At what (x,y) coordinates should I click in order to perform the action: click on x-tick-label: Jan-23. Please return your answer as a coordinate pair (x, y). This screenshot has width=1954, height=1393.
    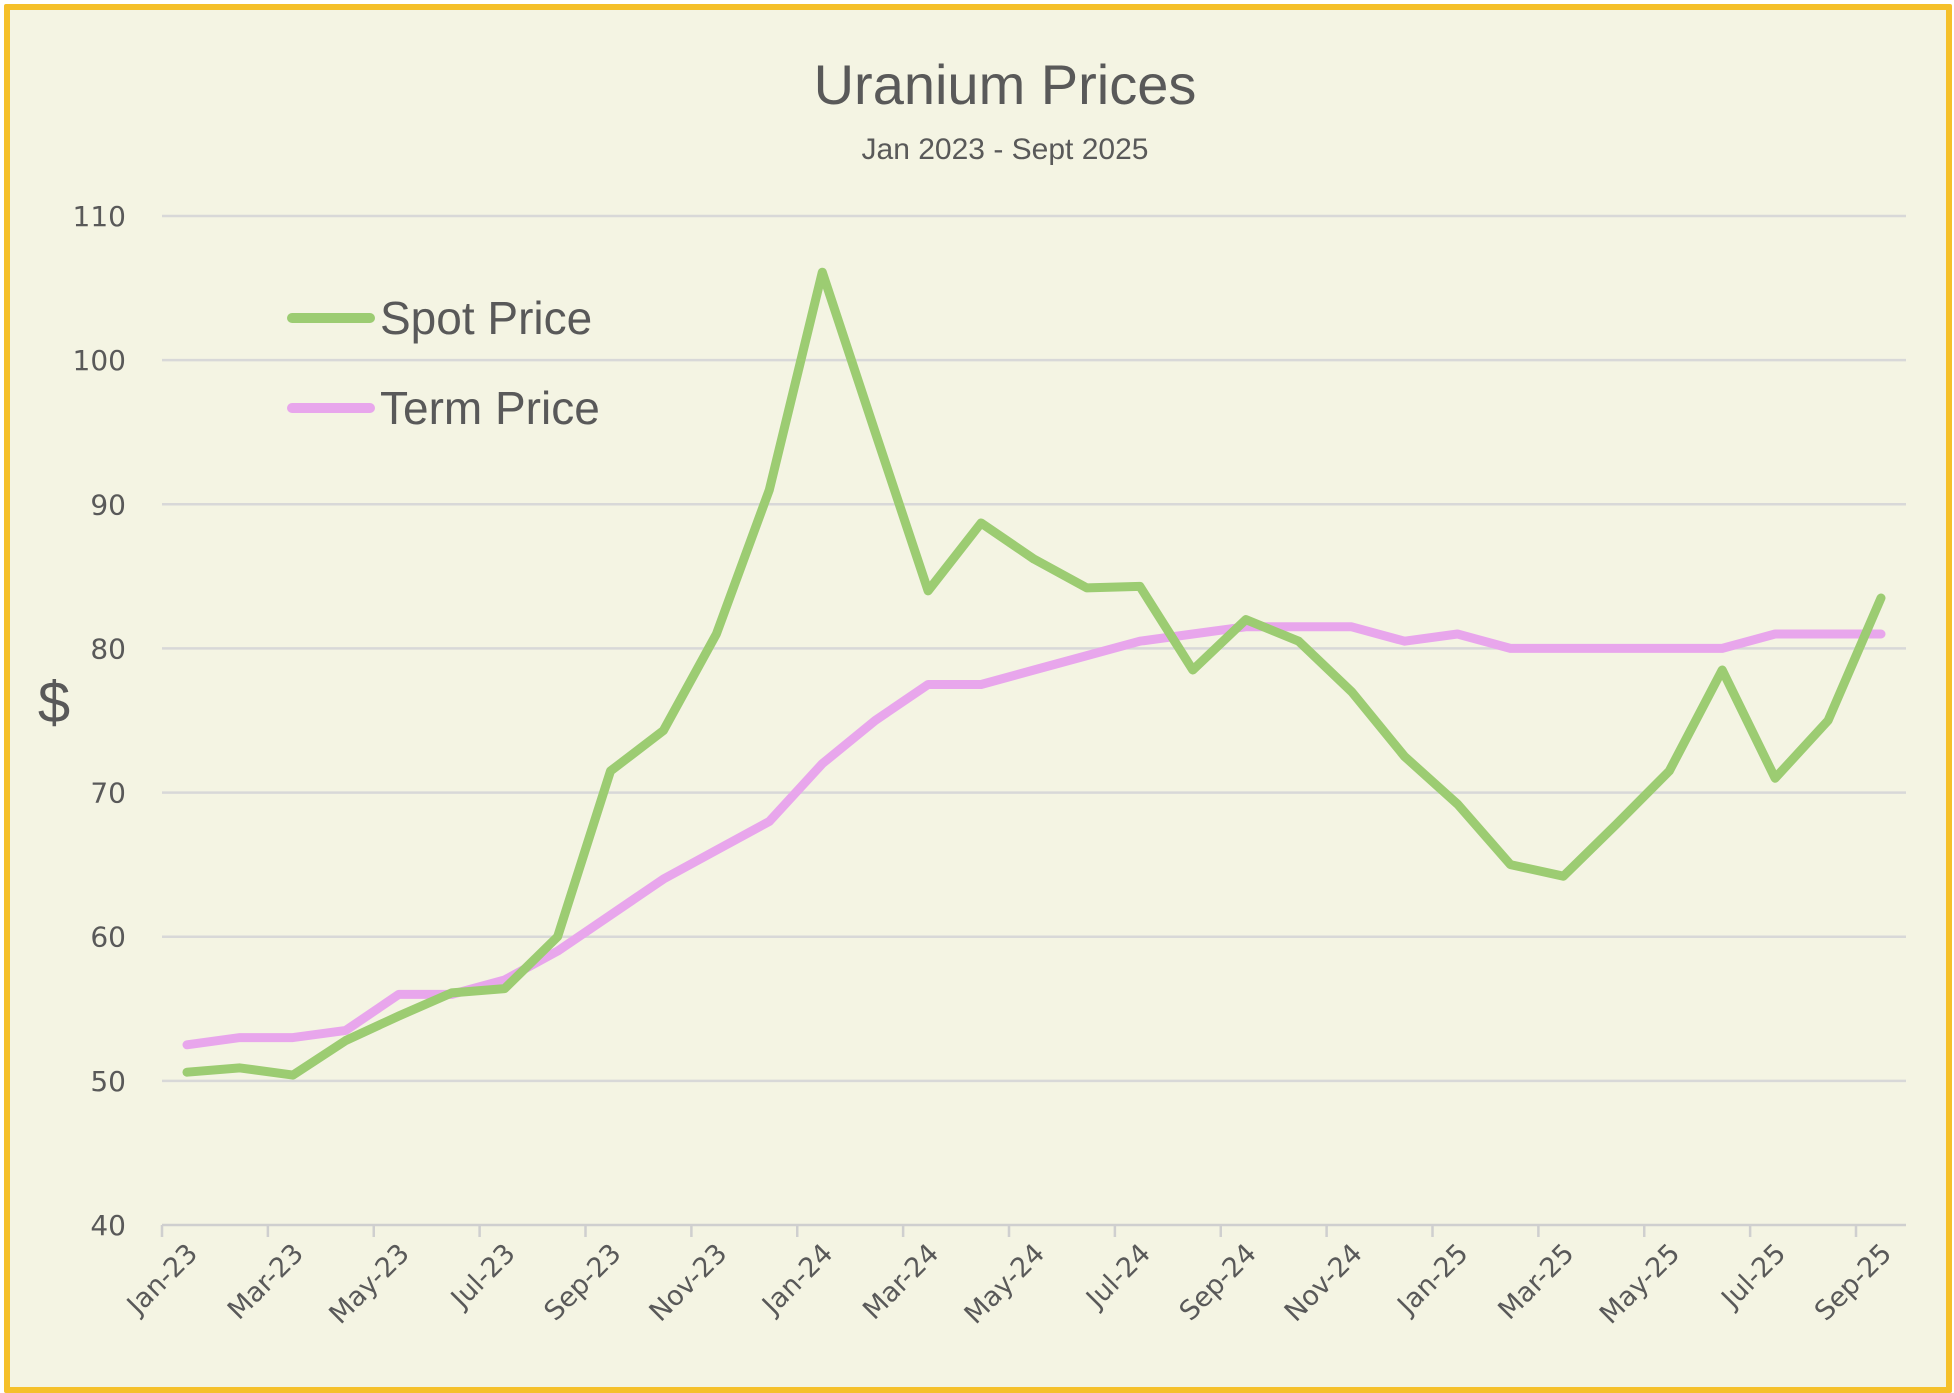
    Looking at the image, I should click on (162, 1280).